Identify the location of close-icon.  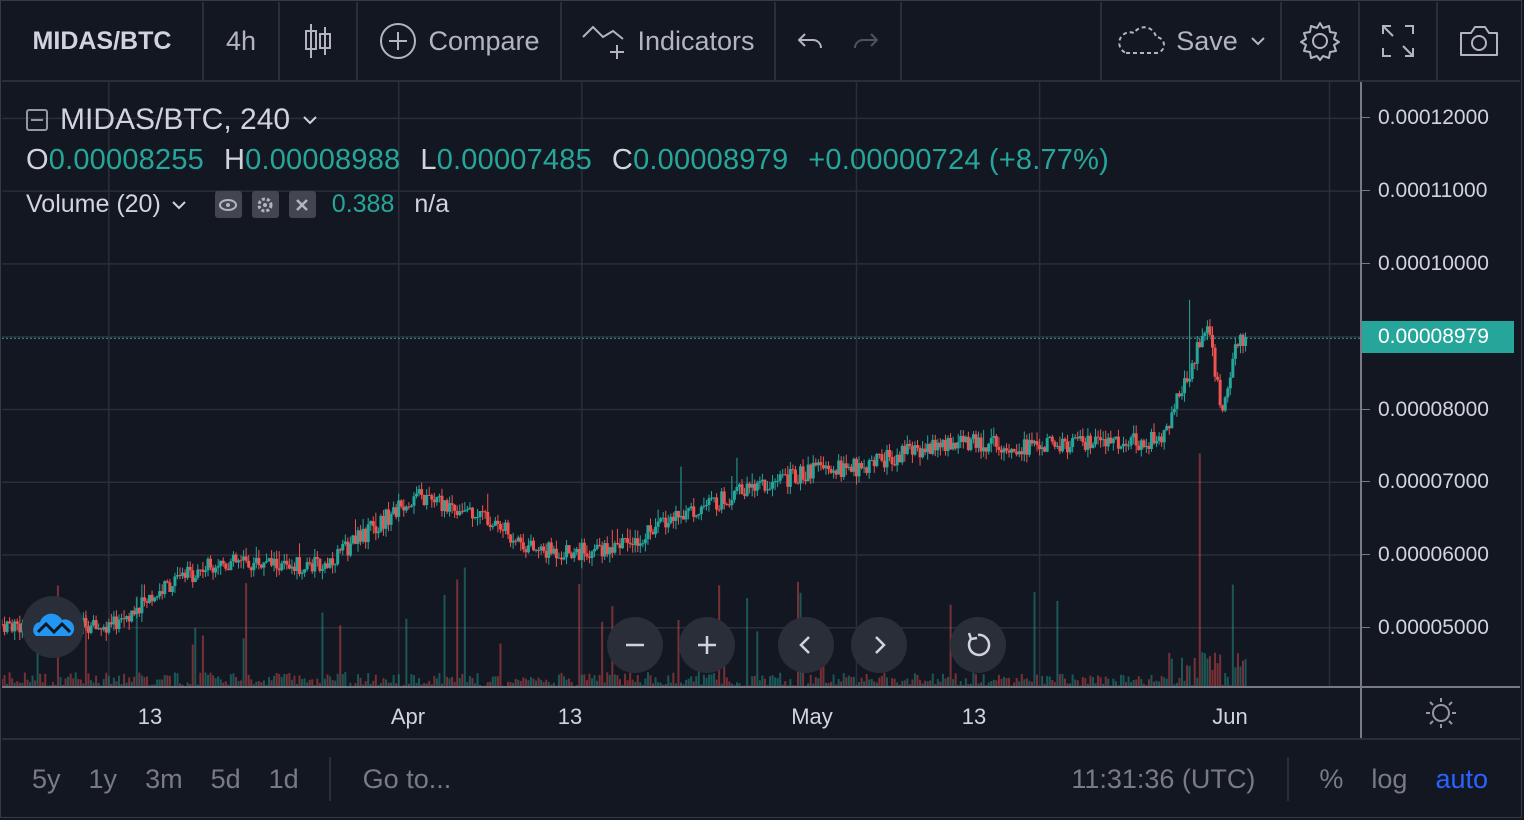
(302, 204).